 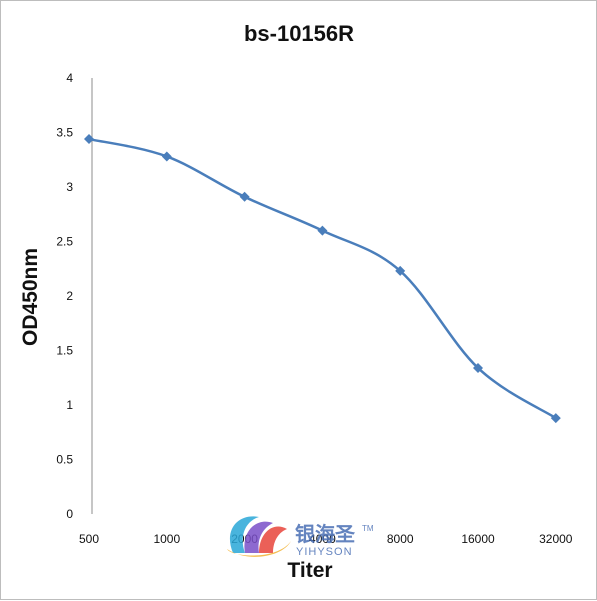 What do you see at coordinates (368, 528) in the screenshot?
I see `watermark-trademark: TM` at bounding box center [368, 528].